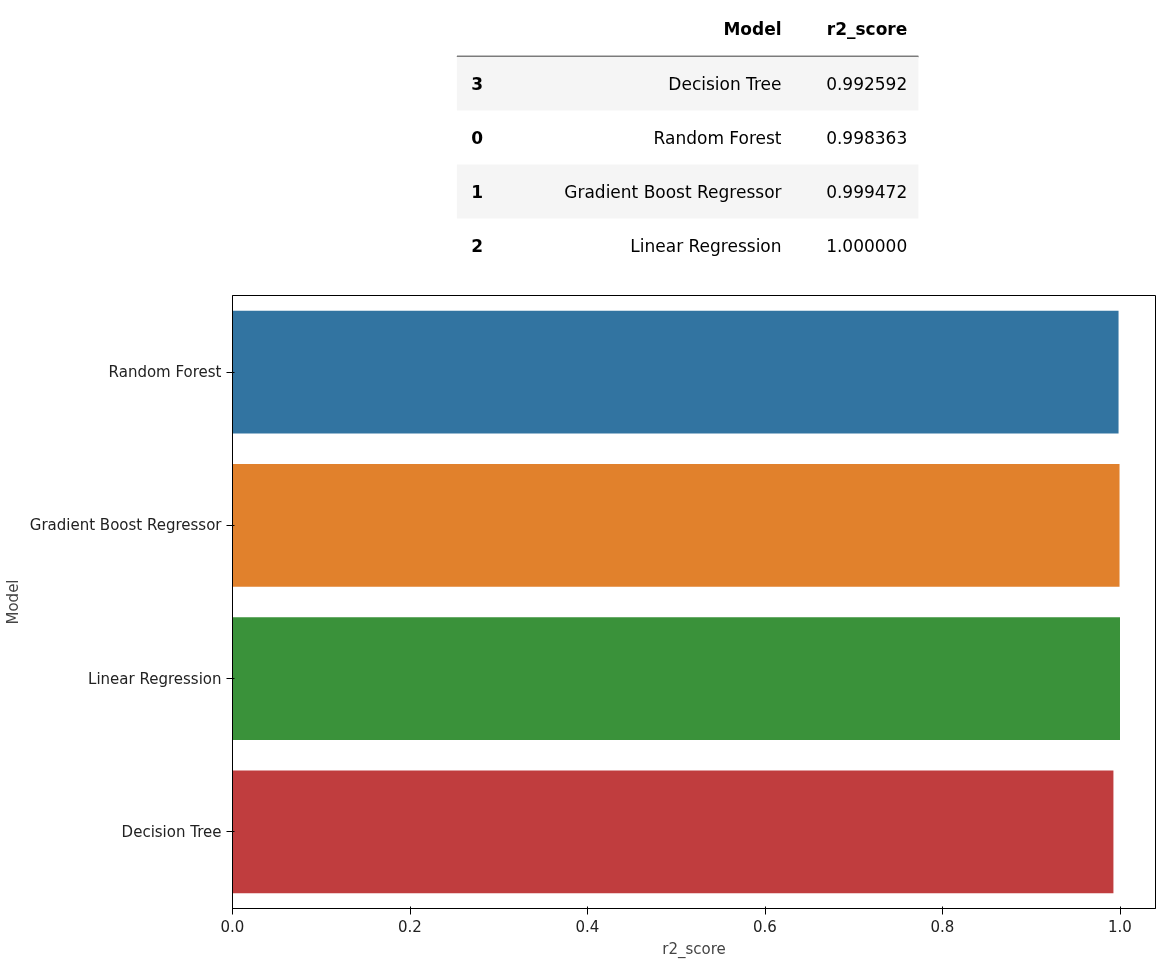  I want to click on y-tick-label: Linear Regression, so click(155, 678).